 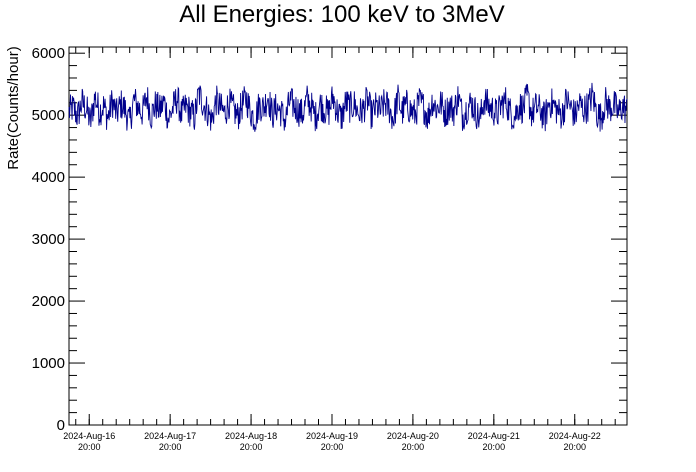 What do you see at coordinates (48, 301) in the screenshot?
I see `y-tick-label: 2000` at bounding box center [48, 301].